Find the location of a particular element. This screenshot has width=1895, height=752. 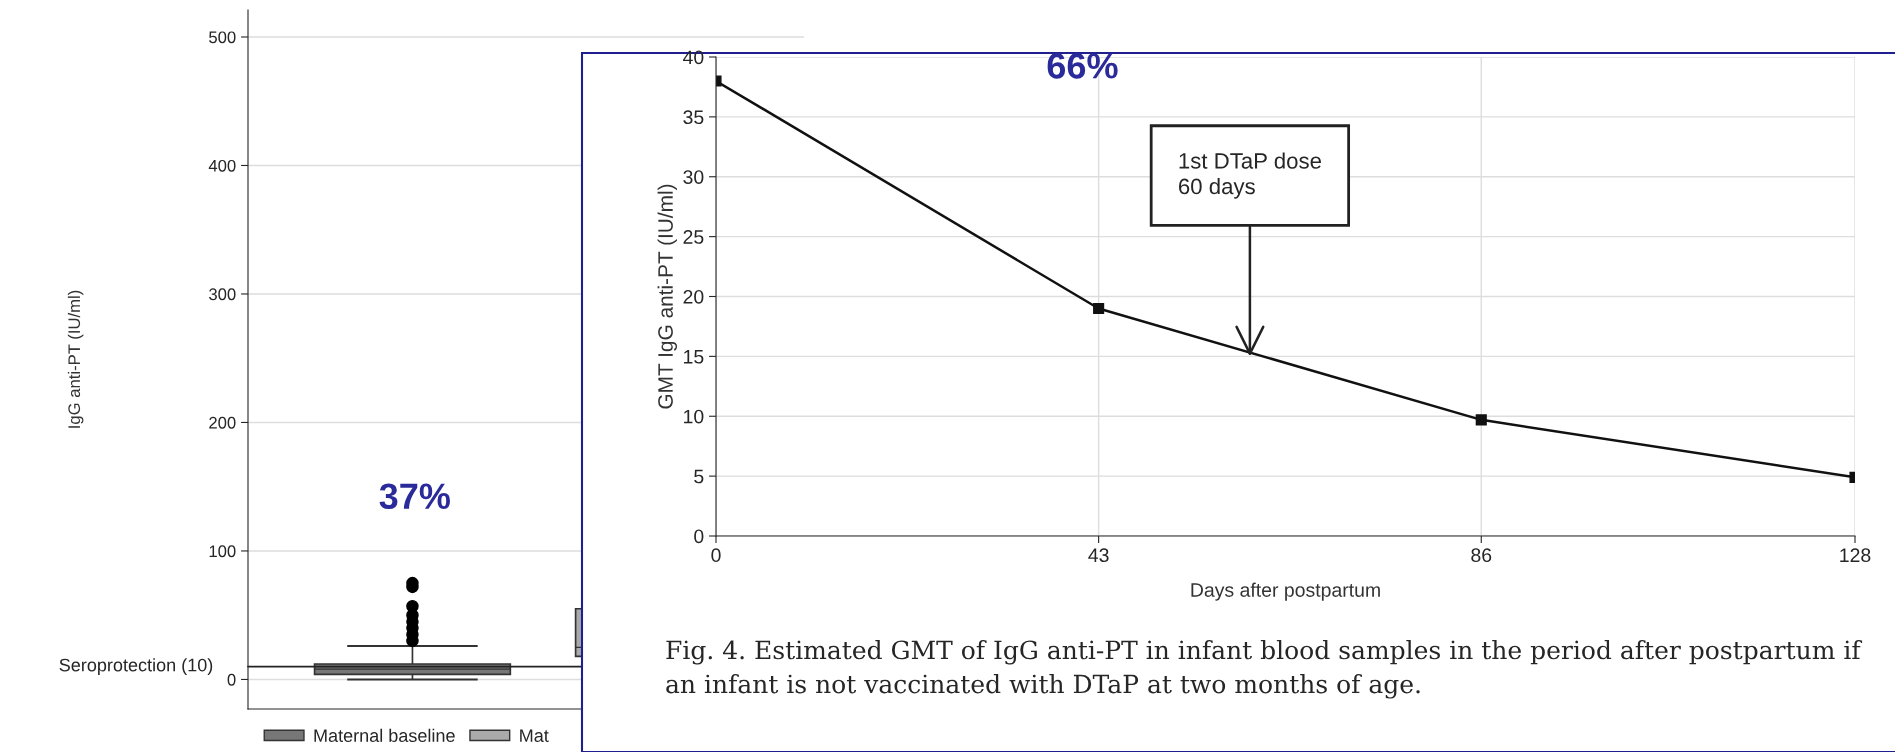

y-tick-label: 500 is located at coordinates (222, 37).